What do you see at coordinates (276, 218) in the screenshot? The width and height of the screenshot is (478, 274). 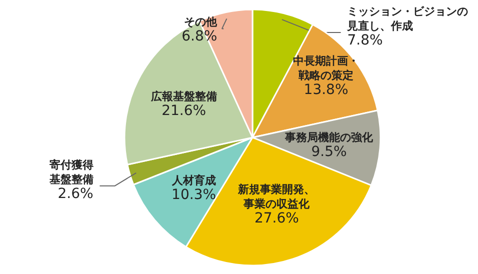 I see `data-label: 27.6%` at bounding box center [276, 218].